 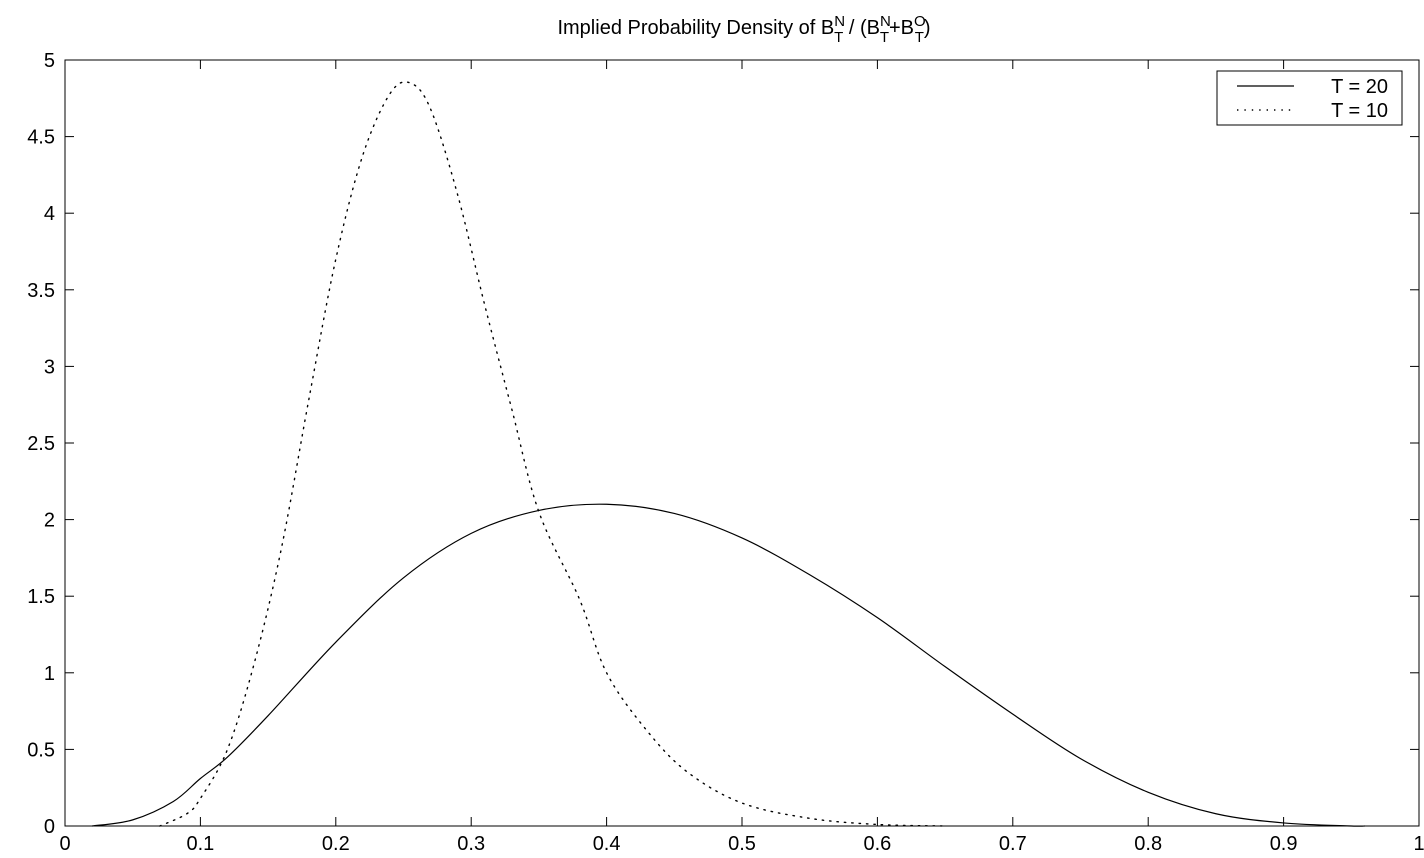 What do you see at coordinates (1284, 844) in the screenshot?
I see `x-tick-label: 0.9` at bounding box center [1284, 844].